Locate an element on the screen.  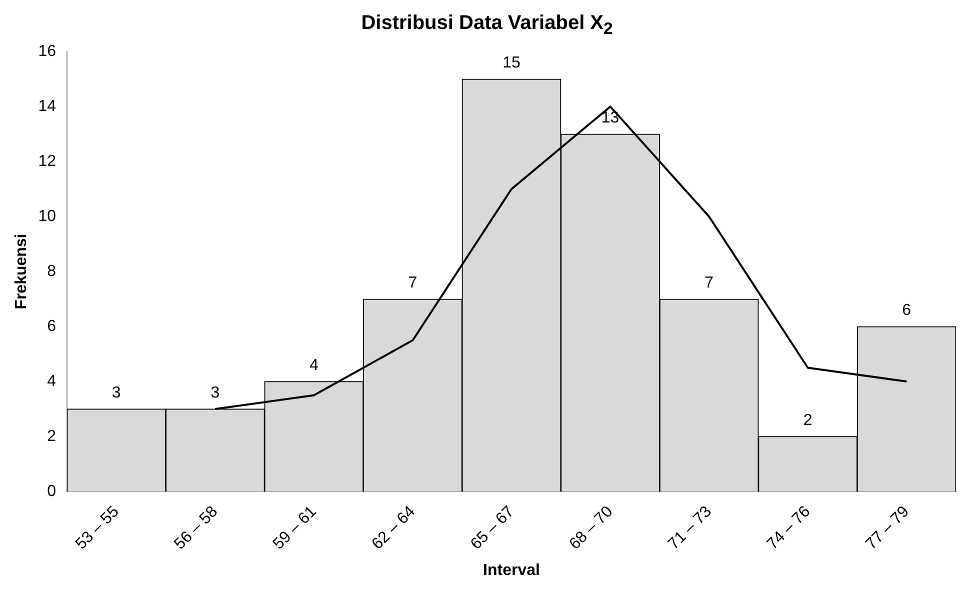
data-label: 6 is located at coordinates (907, 310).